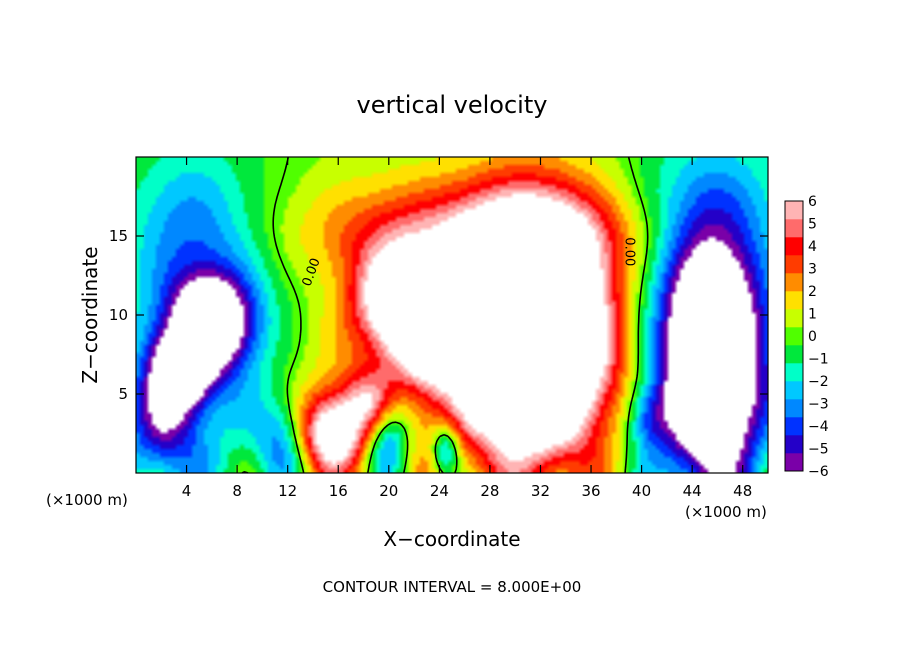  What do you see at coordinates (187, 491) in the screenshot?
I see `x-tick-label: 4` at bounding box center [187, 491].